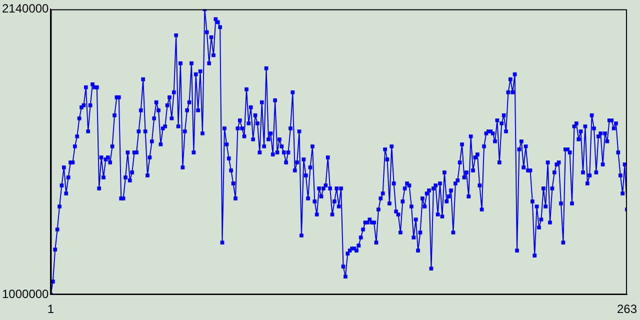 The width and height of the screenshot is (640, 320). What do you see at coordinates (26, 9) in the screenshot?
I see `y-tick-label: 2140000` at bounding box center [26, 9].